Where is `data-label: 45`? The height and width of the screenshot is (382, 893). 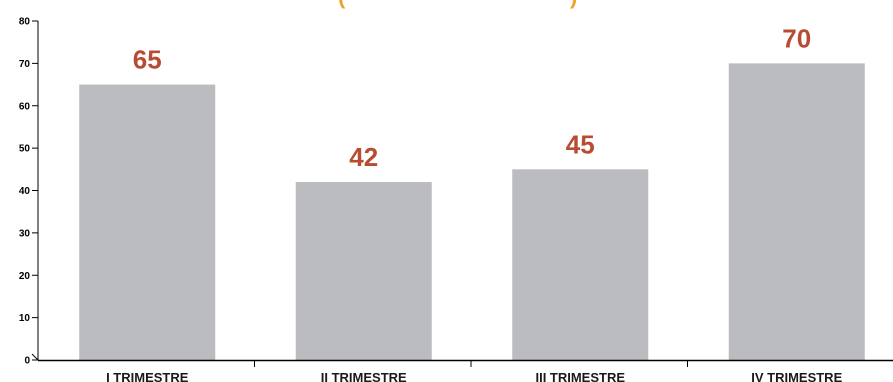 data-label: 45 is located at coordinates (580, 144).